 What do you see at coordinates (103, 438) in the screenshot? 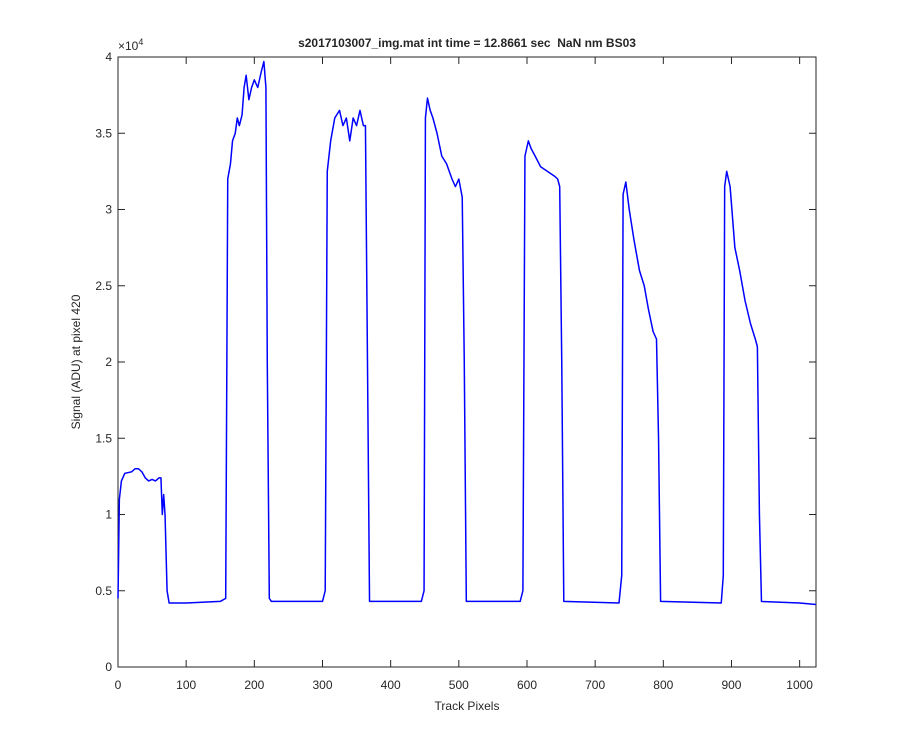
I see `y-tick-label: 1.5` at bounding box center [103, 438].